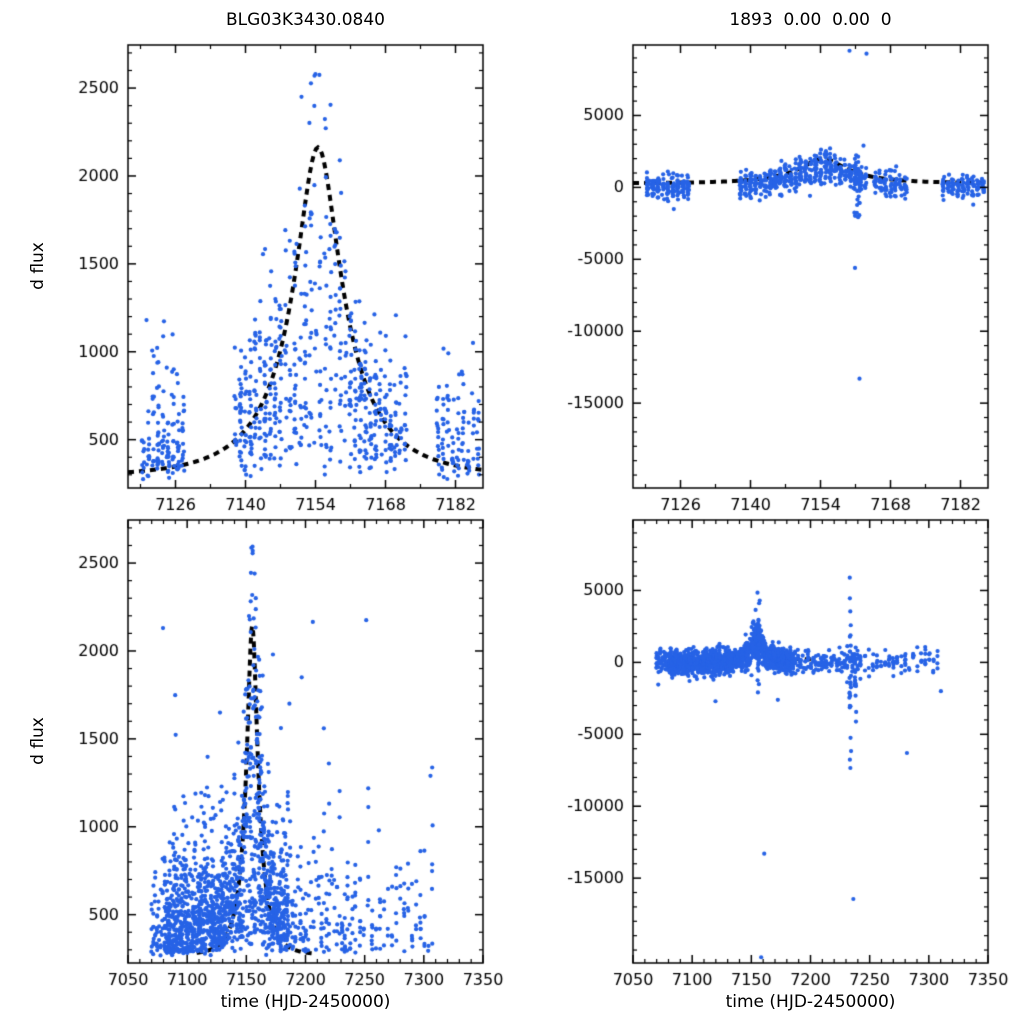 The height and width of the screenshot is (1024, 1024). What do you see at coordinates (305, 20) in the screenshot?
I see `panel-title-left: BLG03K3430.0840` at bounding box center [305, 20].